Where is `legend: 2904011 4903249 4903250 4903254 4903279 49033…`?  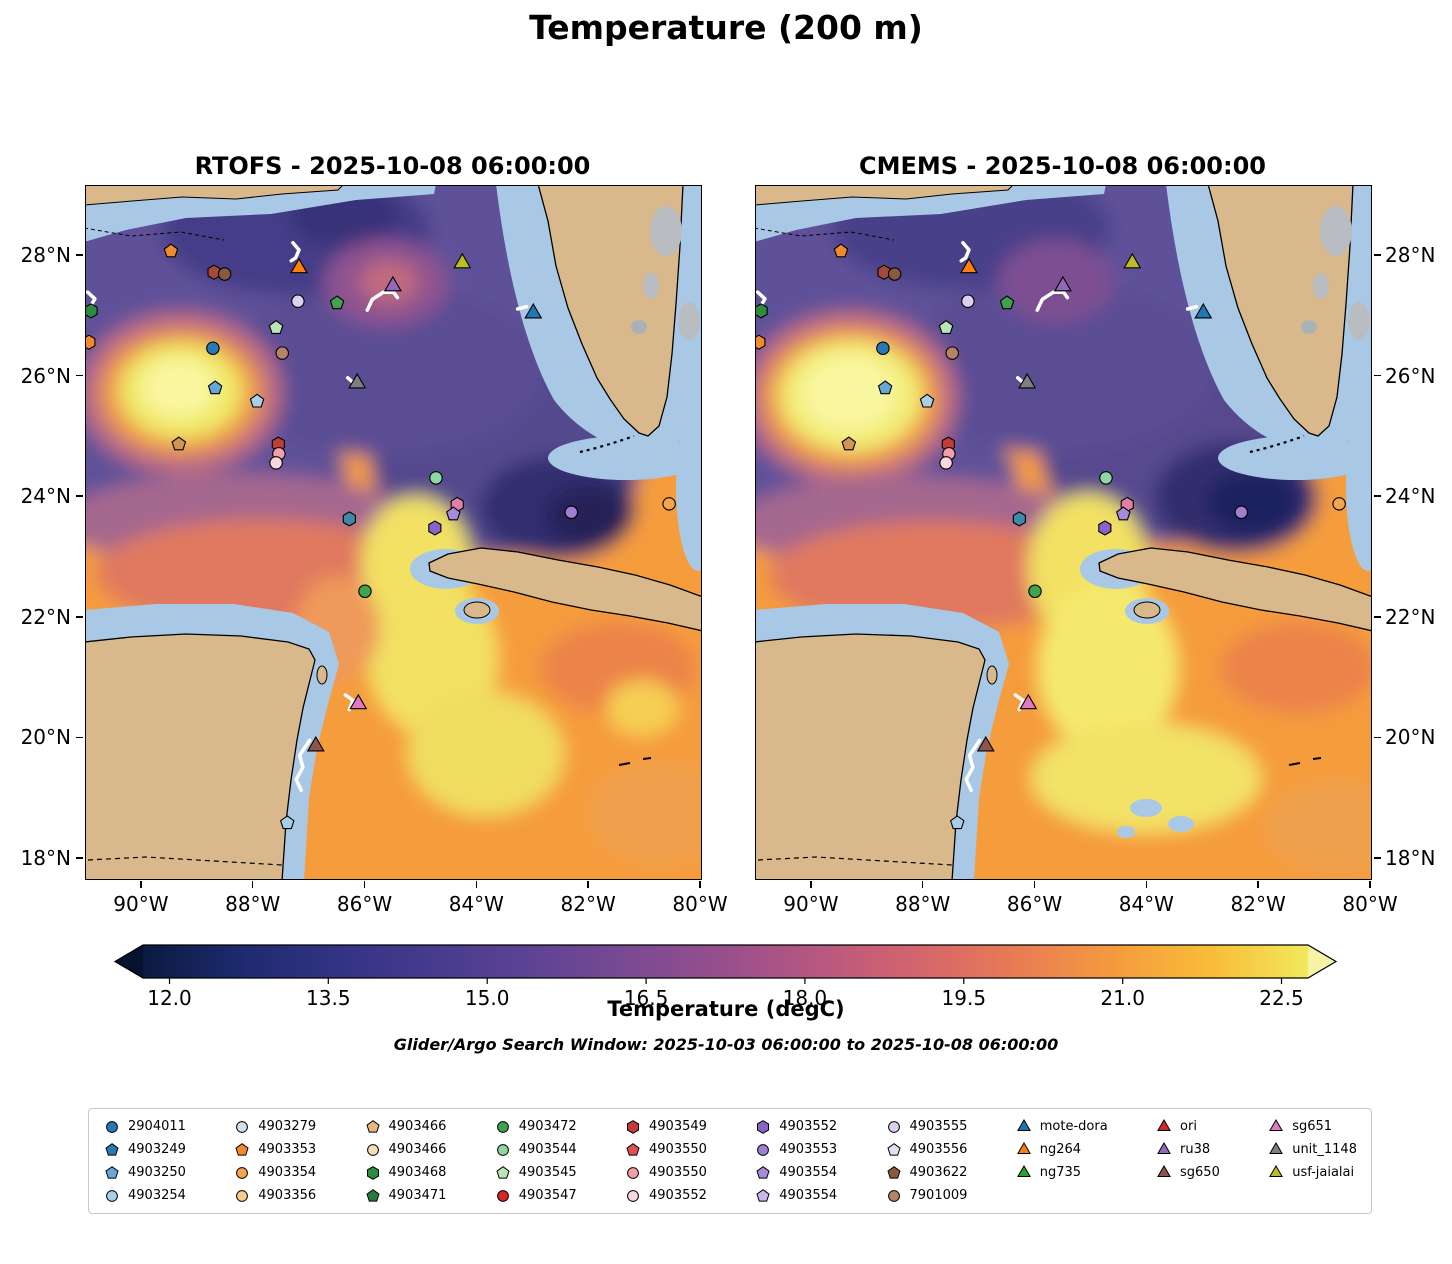 legend: 2904011 4903249 4903250 4903254 4903279 49033… is located at coordinates (730, 1161).